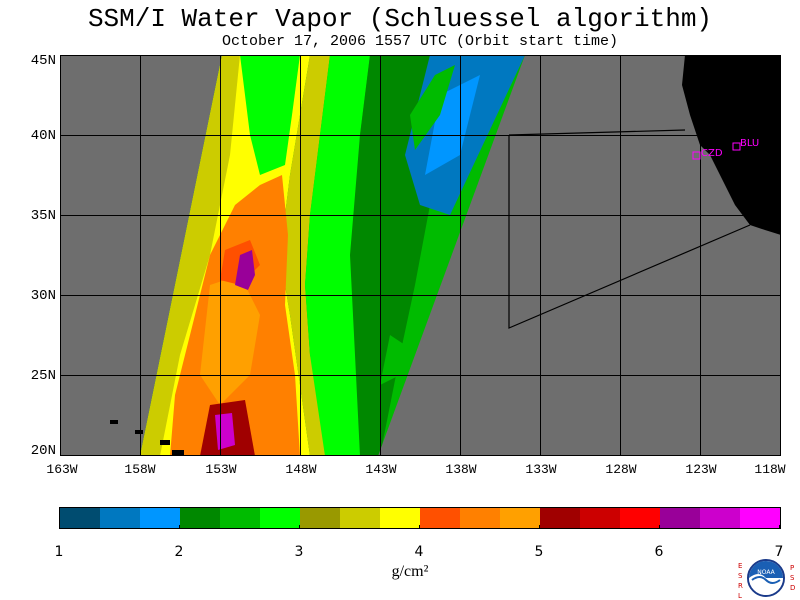 This screenshot has width=800, height=600. Describe the element at coordinates (740, 566) in the screenshot. I see `esrl-text: E` at that location.